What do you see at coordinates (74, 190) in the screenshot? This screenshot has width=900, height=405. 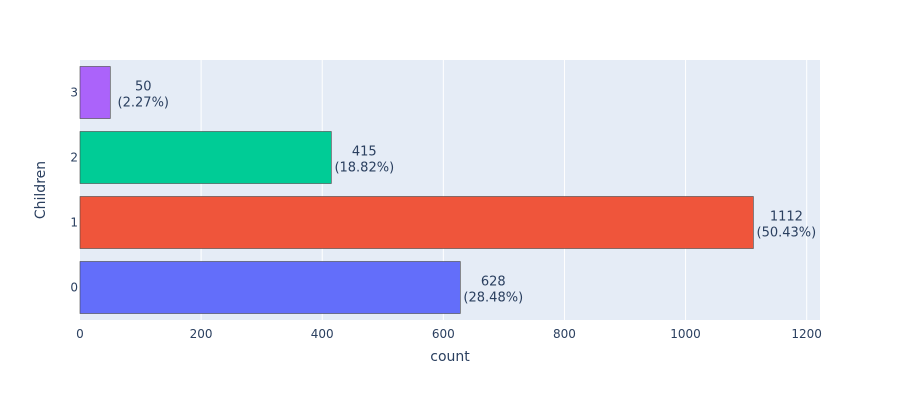 I see `y-axis-ticks: 0 1 2 3` at bounding box center [74, 190].